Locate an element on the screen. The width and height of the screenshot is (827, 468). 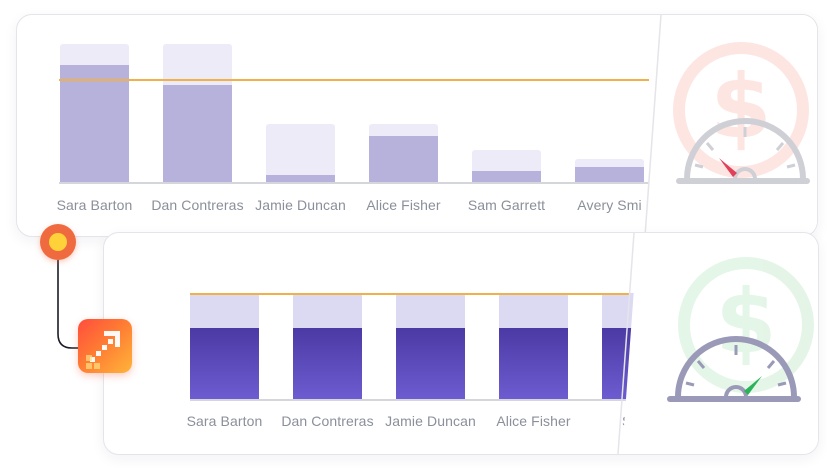
flow-node-dot is located at coordinates (58, 242).